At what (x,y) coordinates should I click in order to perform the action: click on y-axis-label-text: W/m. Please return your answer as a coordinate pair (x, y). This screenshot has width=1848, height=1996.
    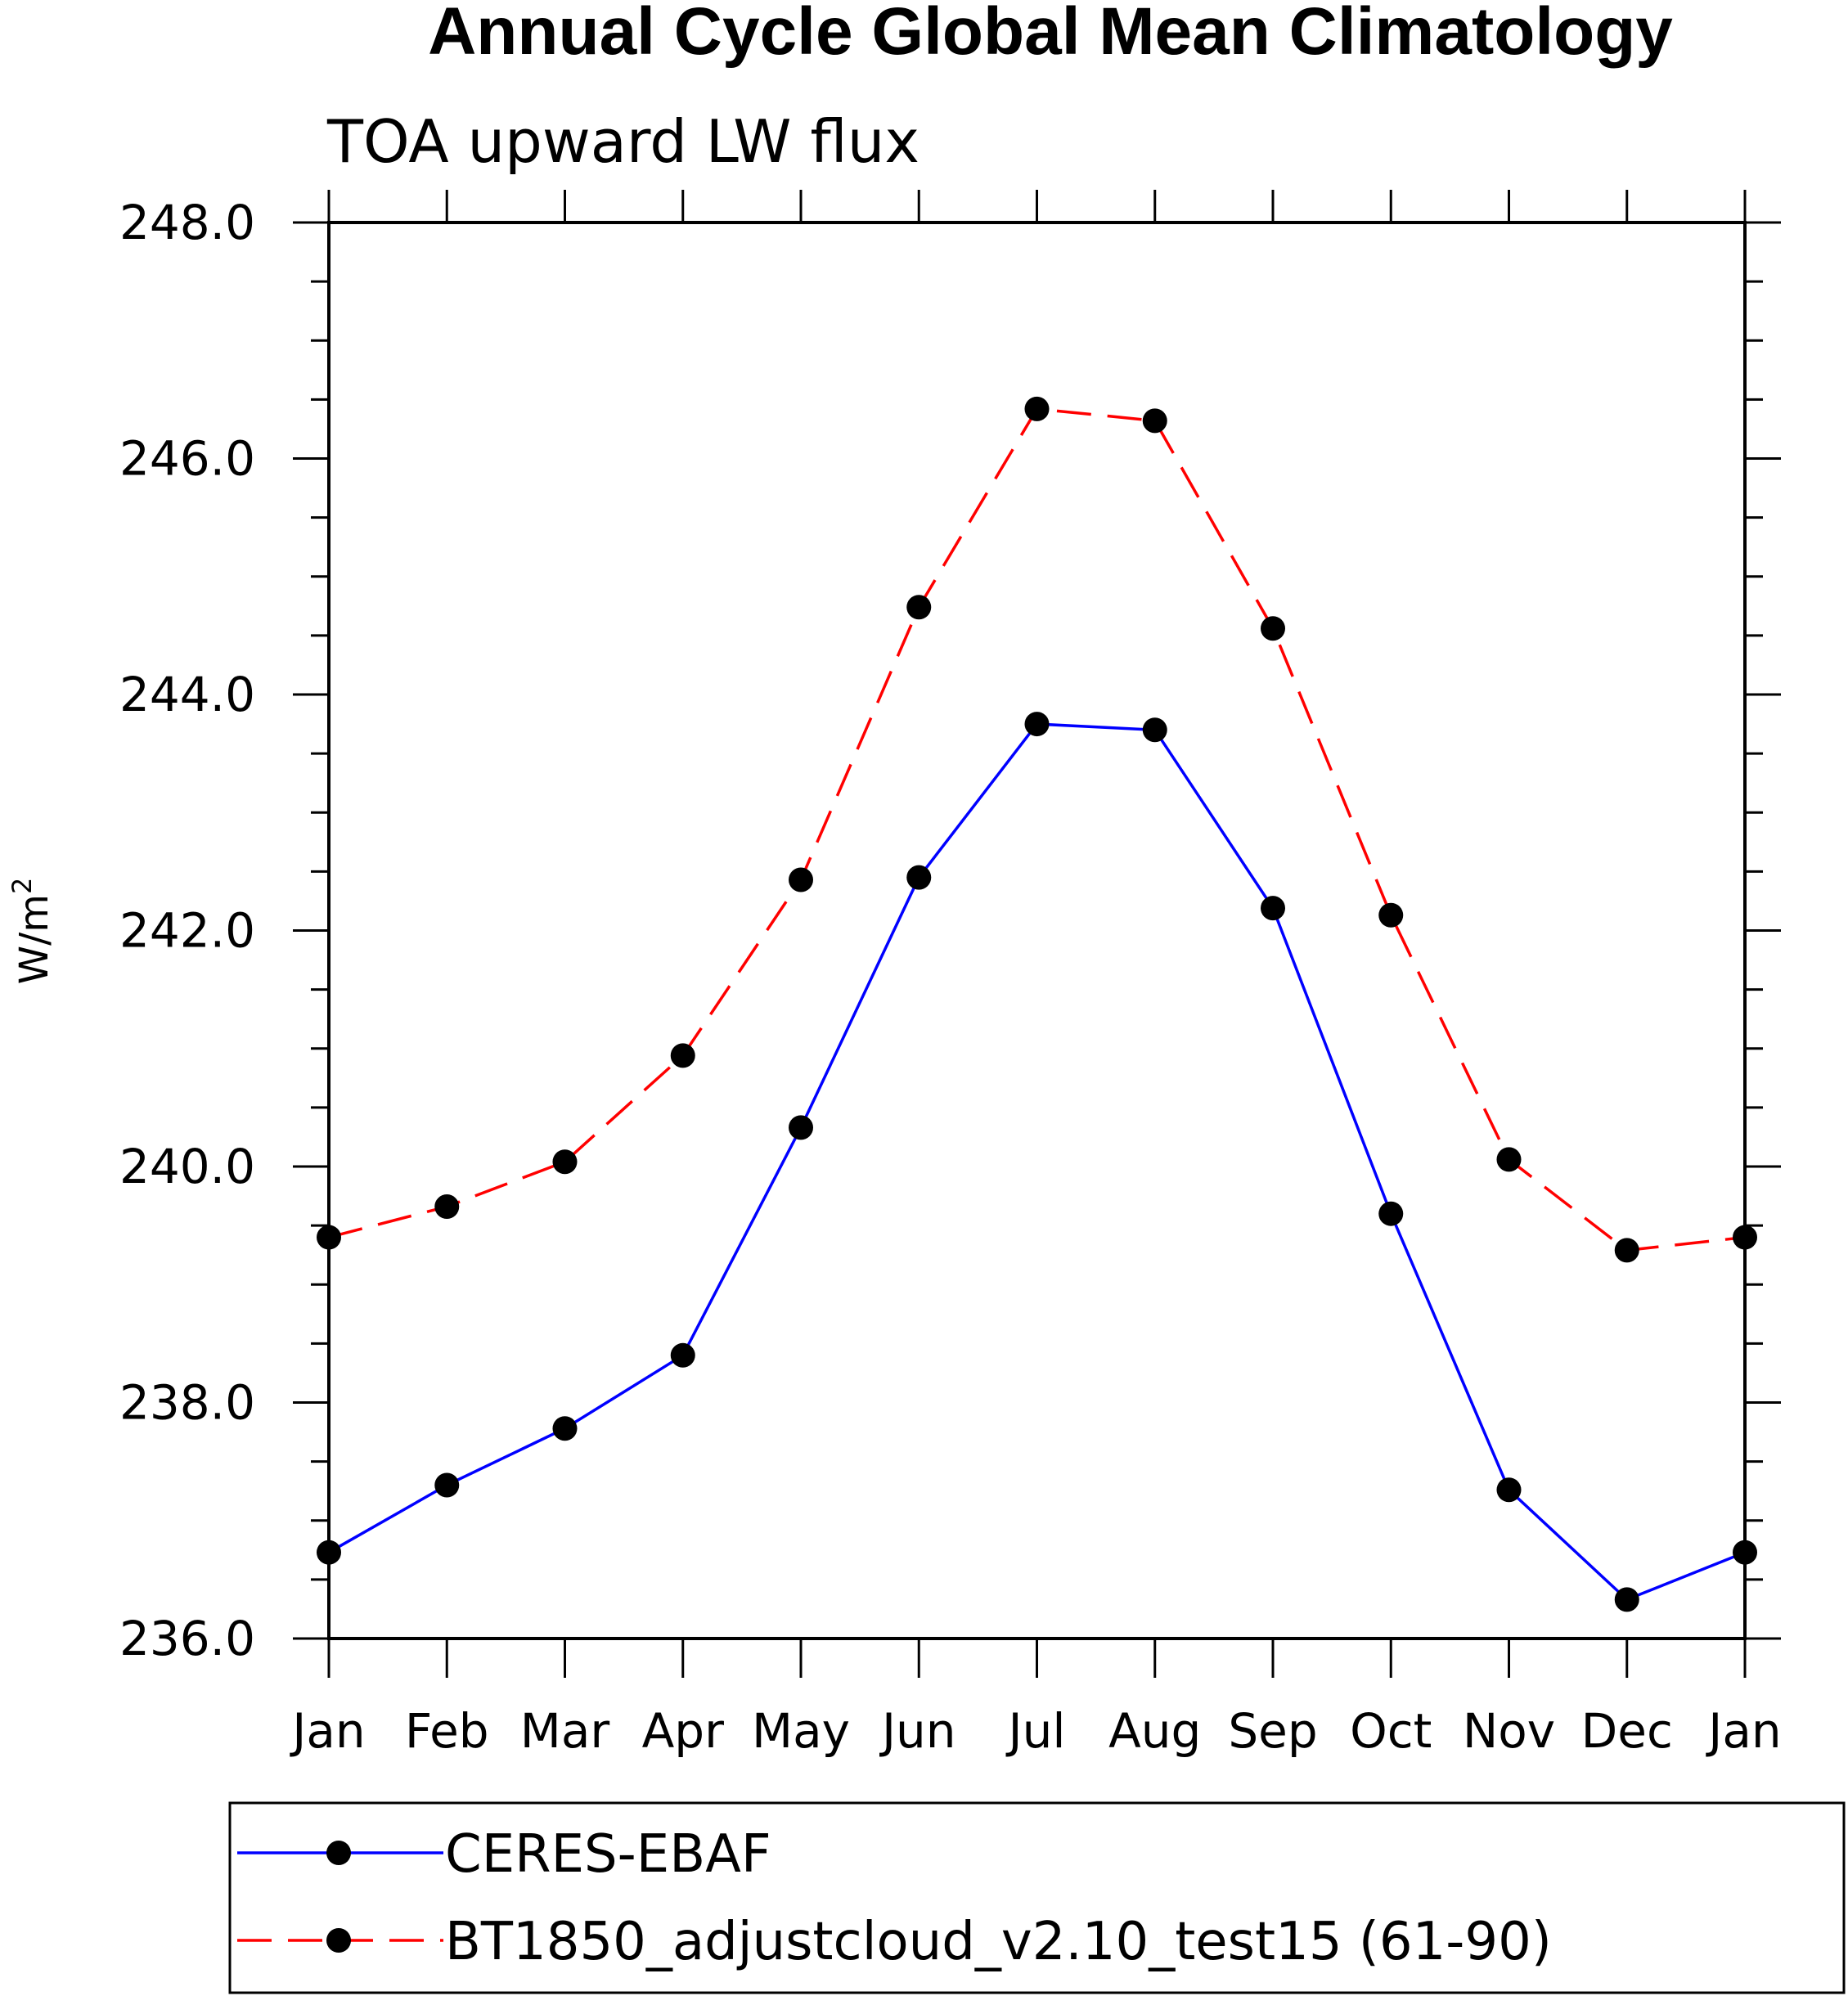
    Looking at the image, I should click on (34, 939).